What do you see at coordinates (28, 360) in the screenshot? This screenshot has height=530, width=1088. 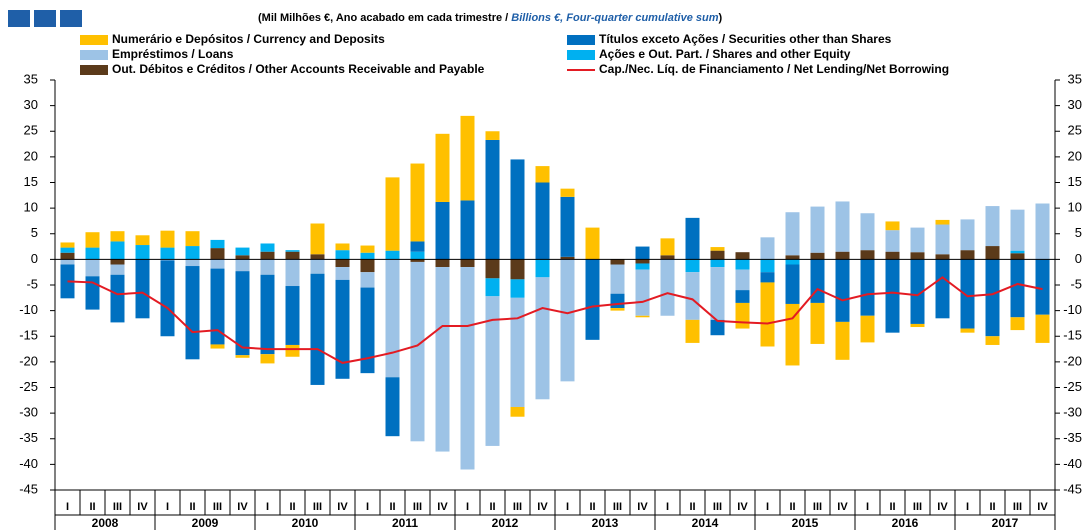 I see `y-tick-label: -20` at bounding box center [28, 360].